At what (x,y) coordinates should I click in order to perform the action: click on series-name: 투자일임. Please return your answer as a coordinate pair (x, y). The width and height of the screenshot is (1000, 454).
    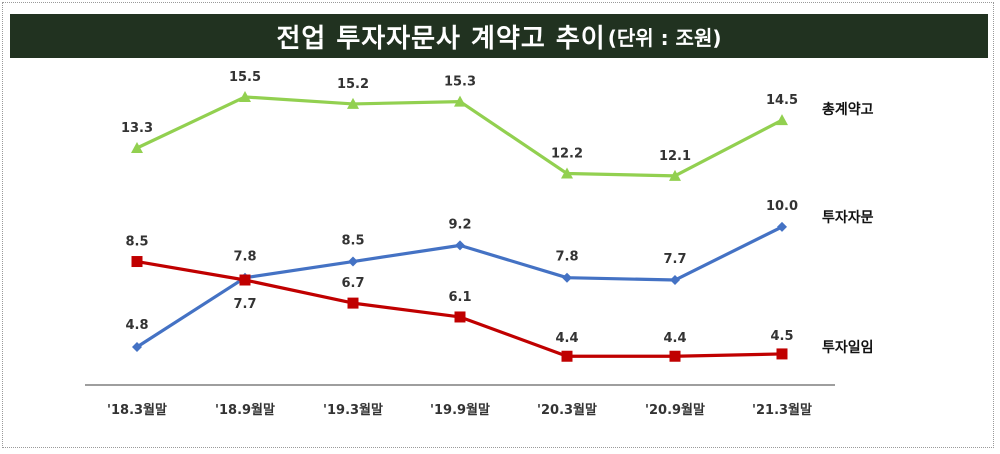
    Looking at the image, I should click on (848, 348).